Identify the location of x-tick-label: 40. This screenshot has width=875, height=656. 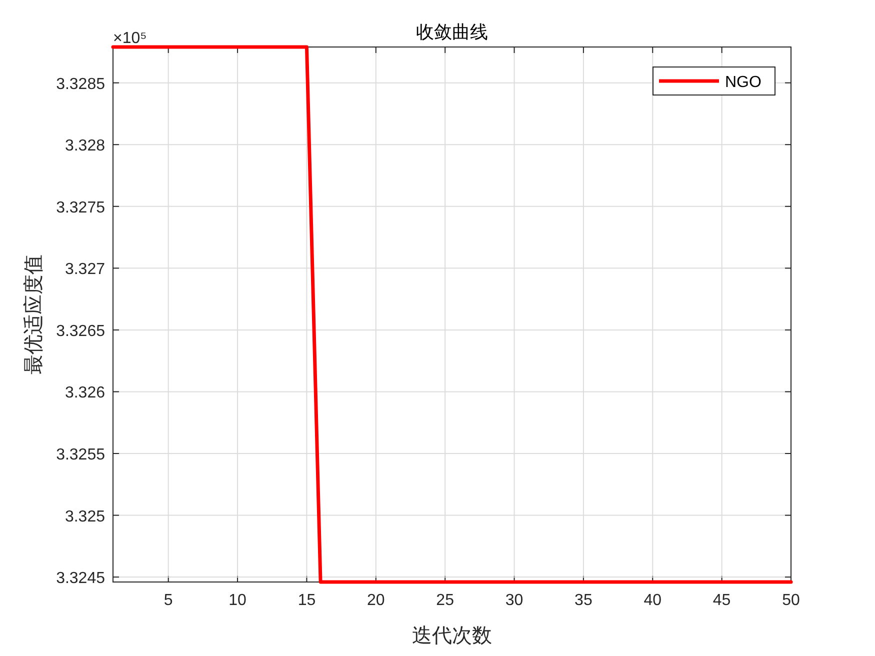
(653, 600).